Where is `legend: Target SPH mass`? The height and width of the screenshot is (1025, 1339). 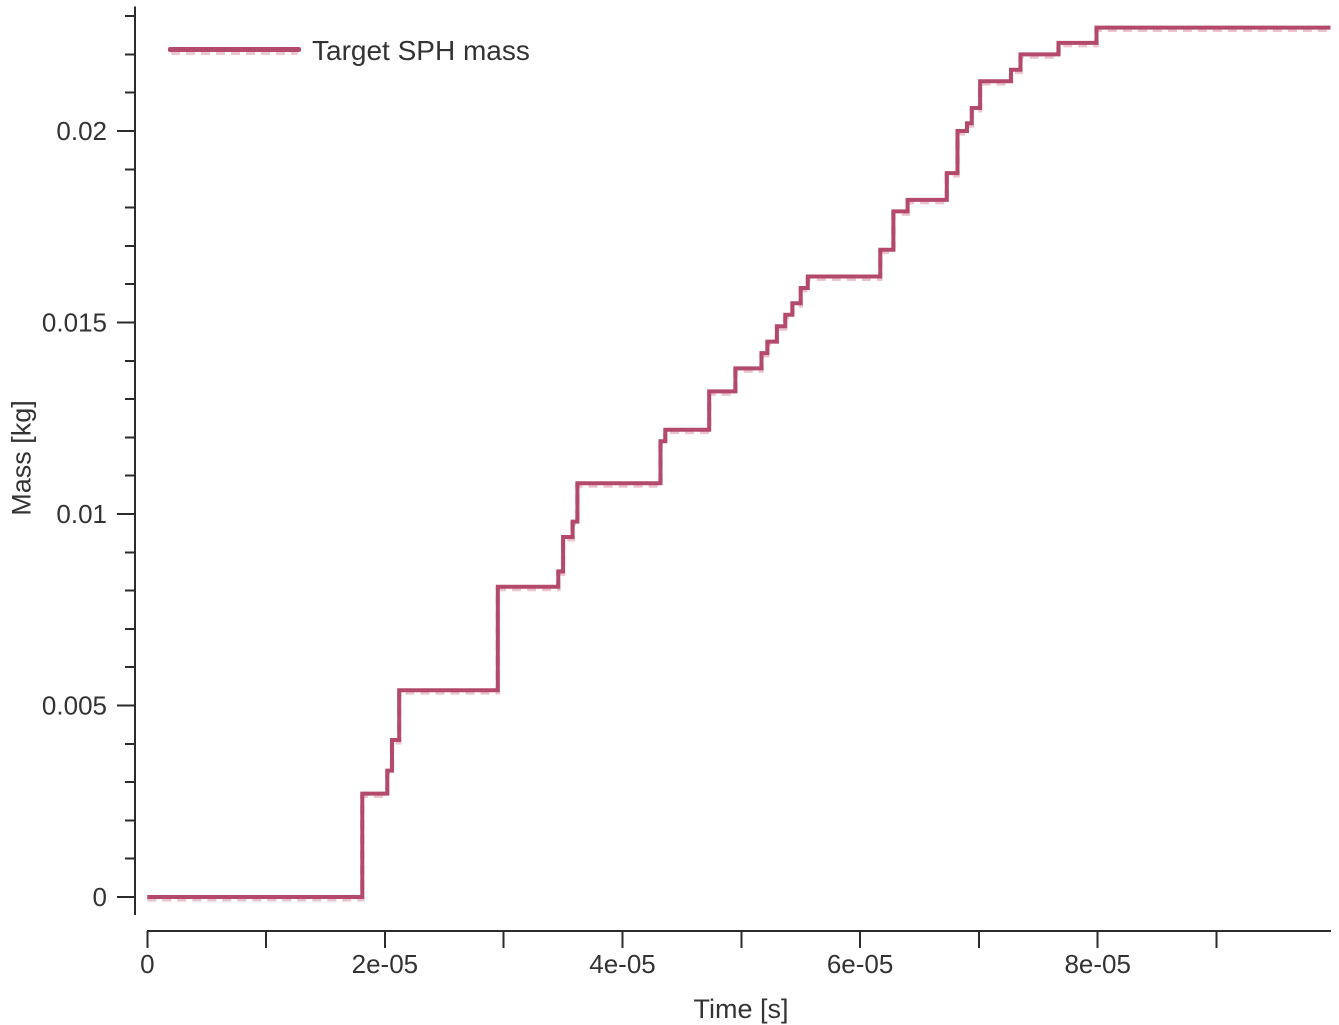 legend: Target SPH mass is located at coordinates (349, 51).